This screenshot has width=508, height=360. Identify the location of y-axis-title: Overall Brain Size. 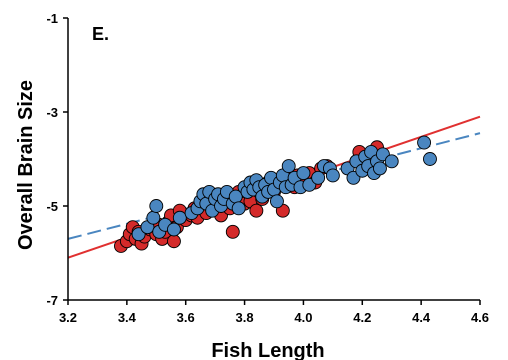
(26, 165).